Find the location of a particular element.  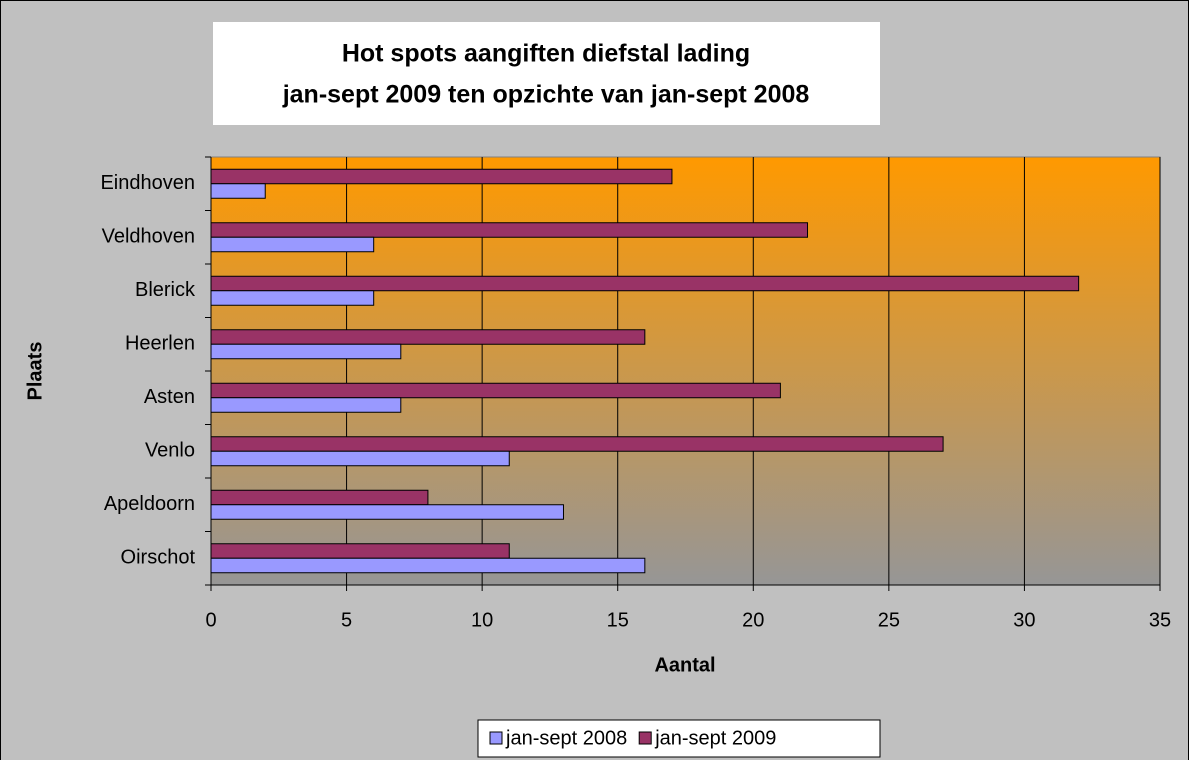

legend is located at coordinates (679, 738).